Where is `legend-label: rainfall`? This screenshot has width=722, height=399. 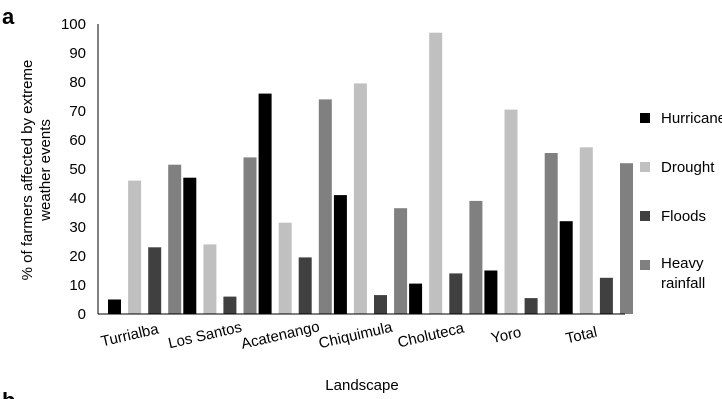
legend-label: rainfall is located at coordinates (683, 283).